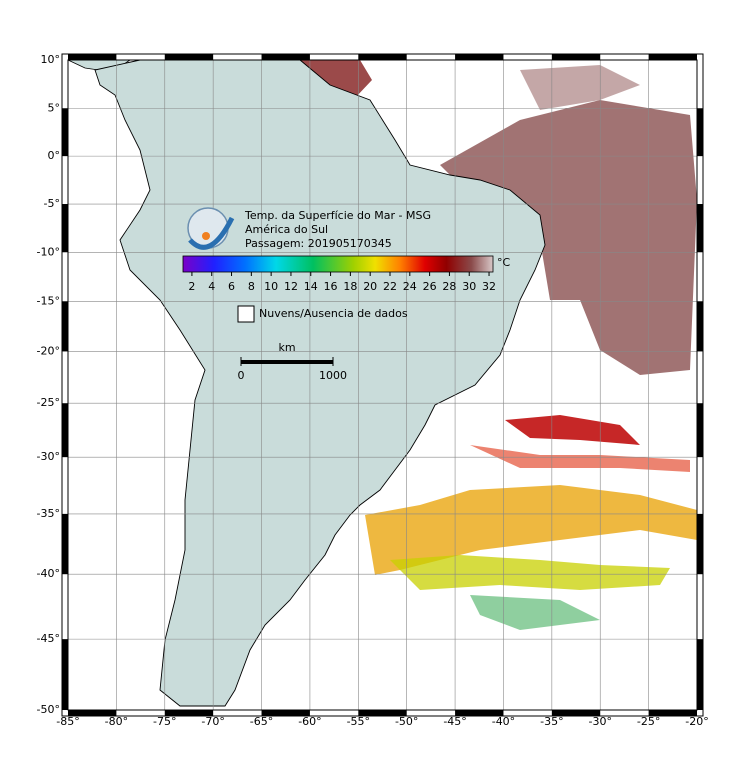 Image resolution: width=741 pixels, height=781 pixels. What do you see at coordinates (48, 573) in the screenshot?
I see `y-tick-label: -40°` at bounding box center [48, 573].